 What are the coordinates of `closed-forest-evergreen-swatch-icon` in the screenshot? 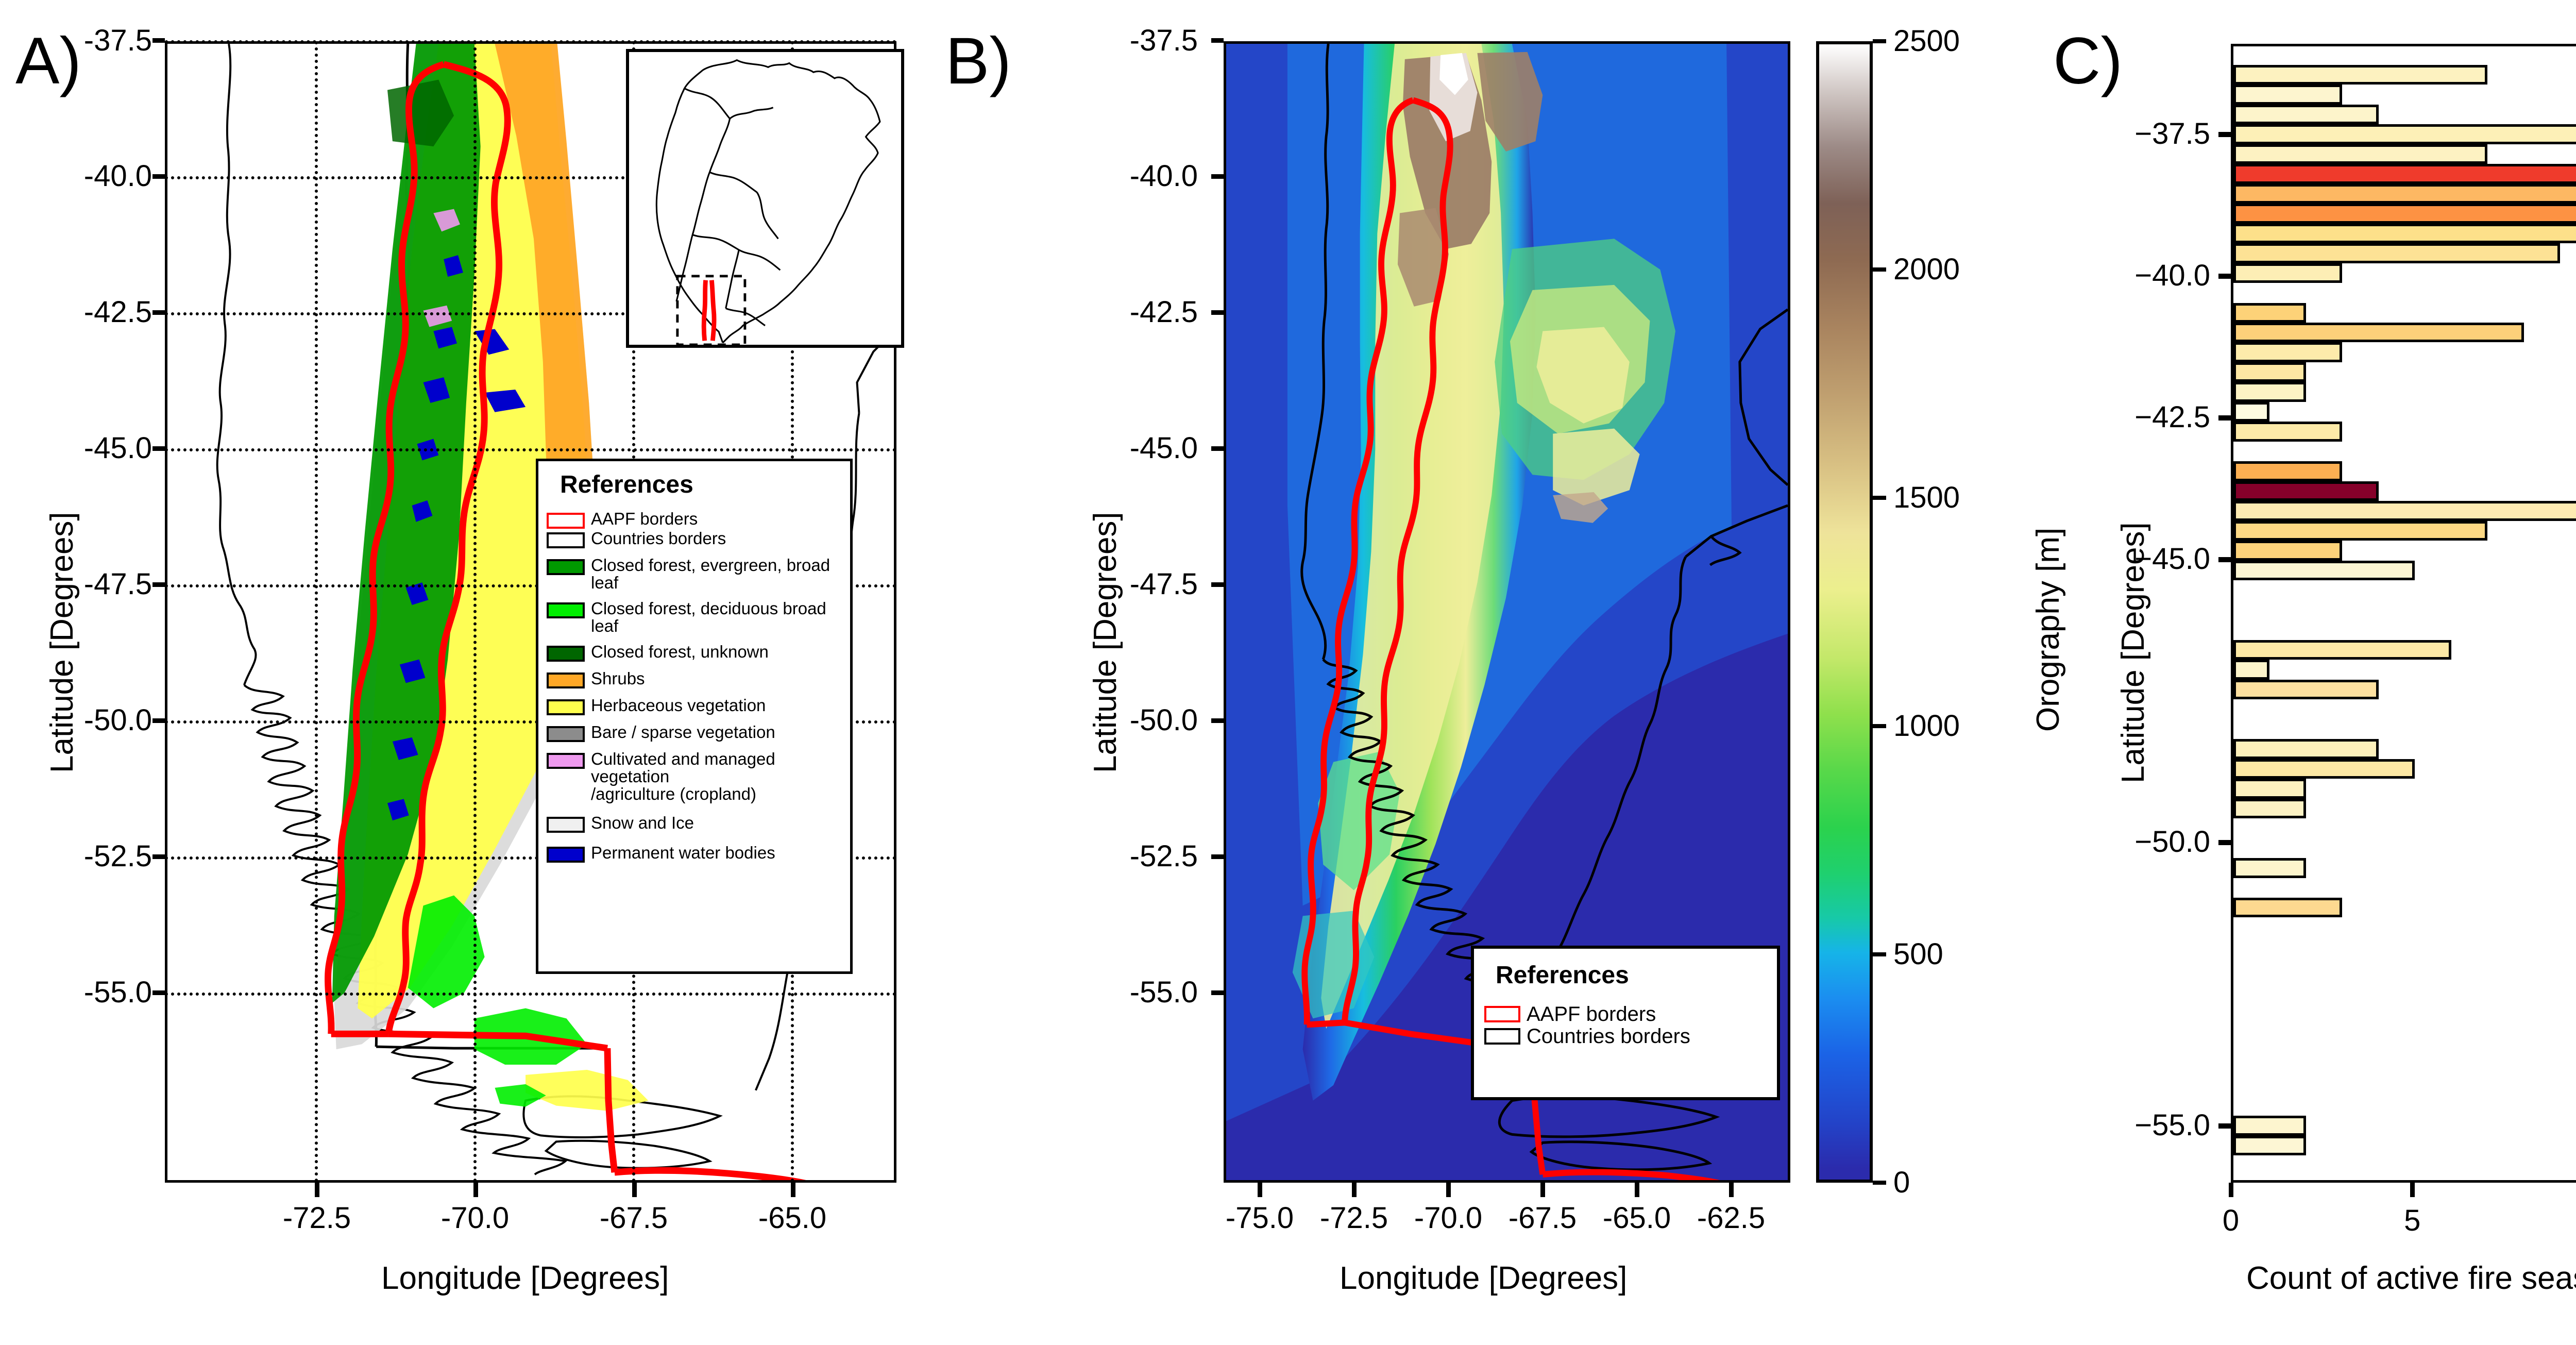 It's located at (566, 567).